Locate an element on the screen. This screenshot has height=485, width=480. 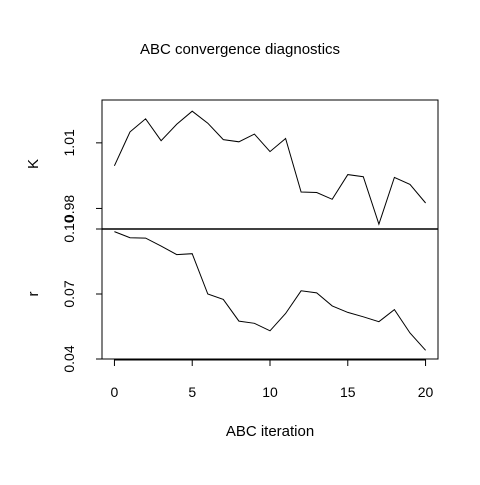
y-tick-label-r-2: 0.10 is located at coordinates (69, 228).